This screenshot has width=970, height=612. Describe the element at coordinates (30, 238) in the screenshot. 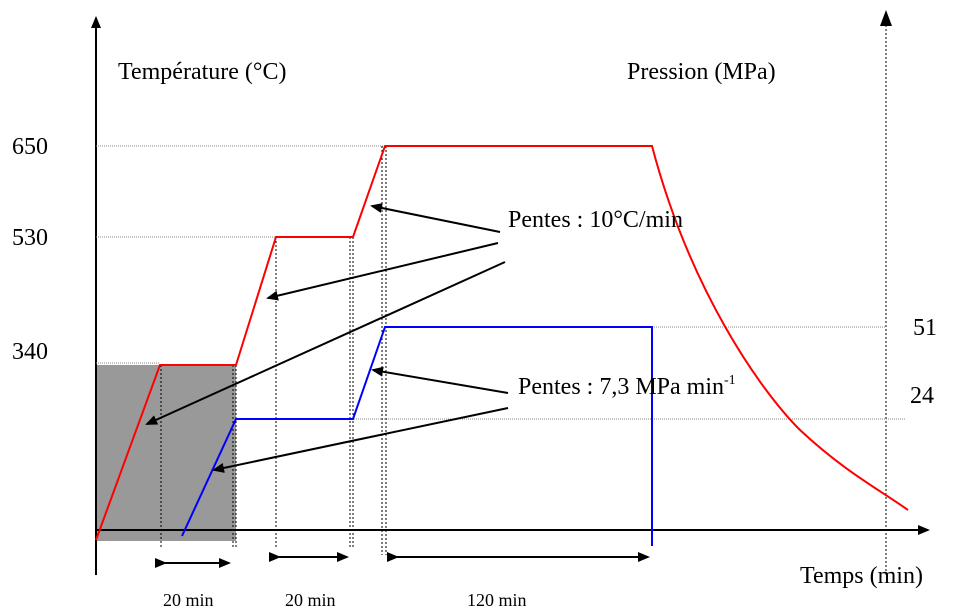

I see `temp-tick-530: 530` at that location.